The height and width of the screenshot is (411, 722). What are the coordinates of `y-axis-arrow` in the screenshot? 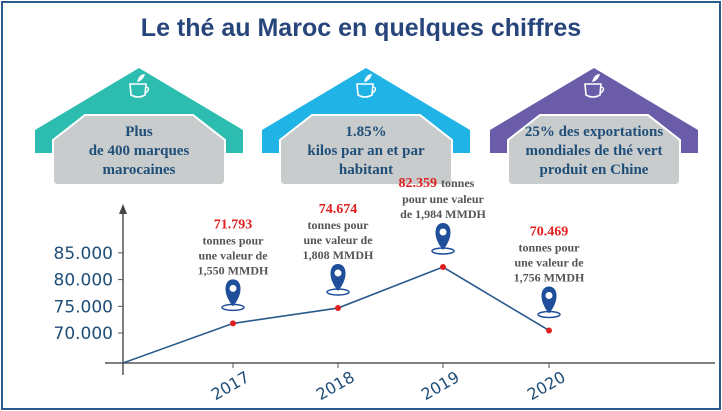 It's located at (123, 209).